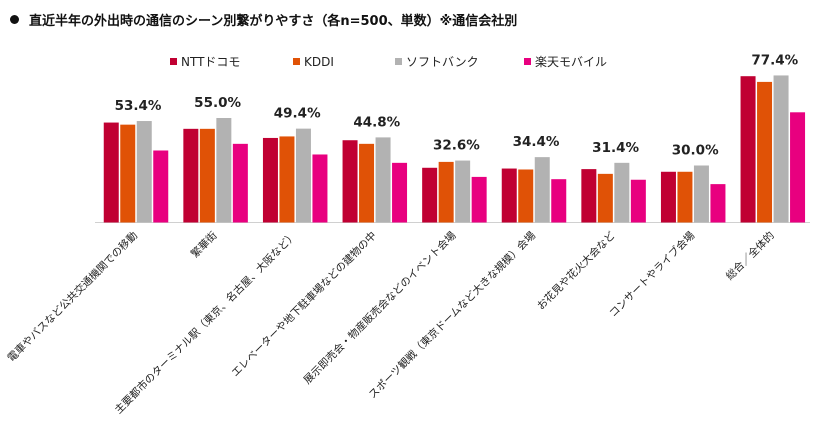  What do you see at coordinates (376, 122) in the screenshot?
I see `data-label: 44.8%` at bounding box center [376, 122].